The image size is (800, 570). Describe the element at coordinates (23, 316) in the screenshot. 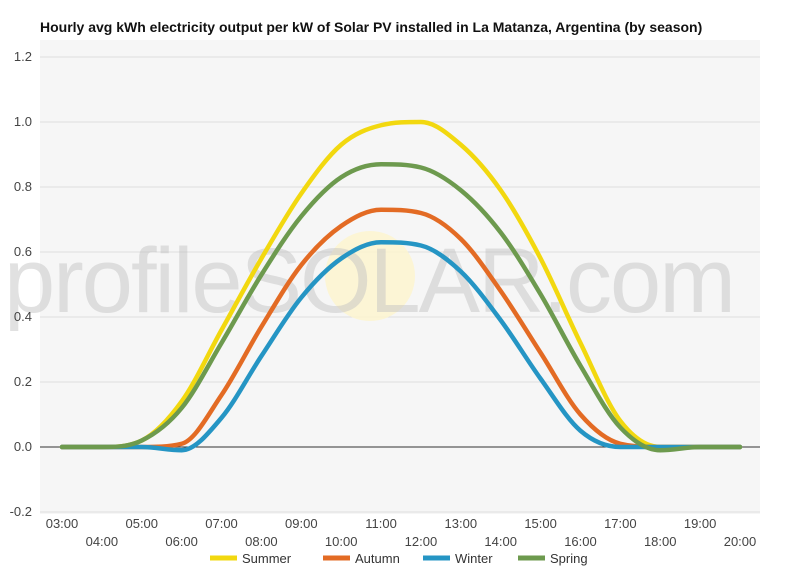

I see `y-tick-label: 0.4` at that location.